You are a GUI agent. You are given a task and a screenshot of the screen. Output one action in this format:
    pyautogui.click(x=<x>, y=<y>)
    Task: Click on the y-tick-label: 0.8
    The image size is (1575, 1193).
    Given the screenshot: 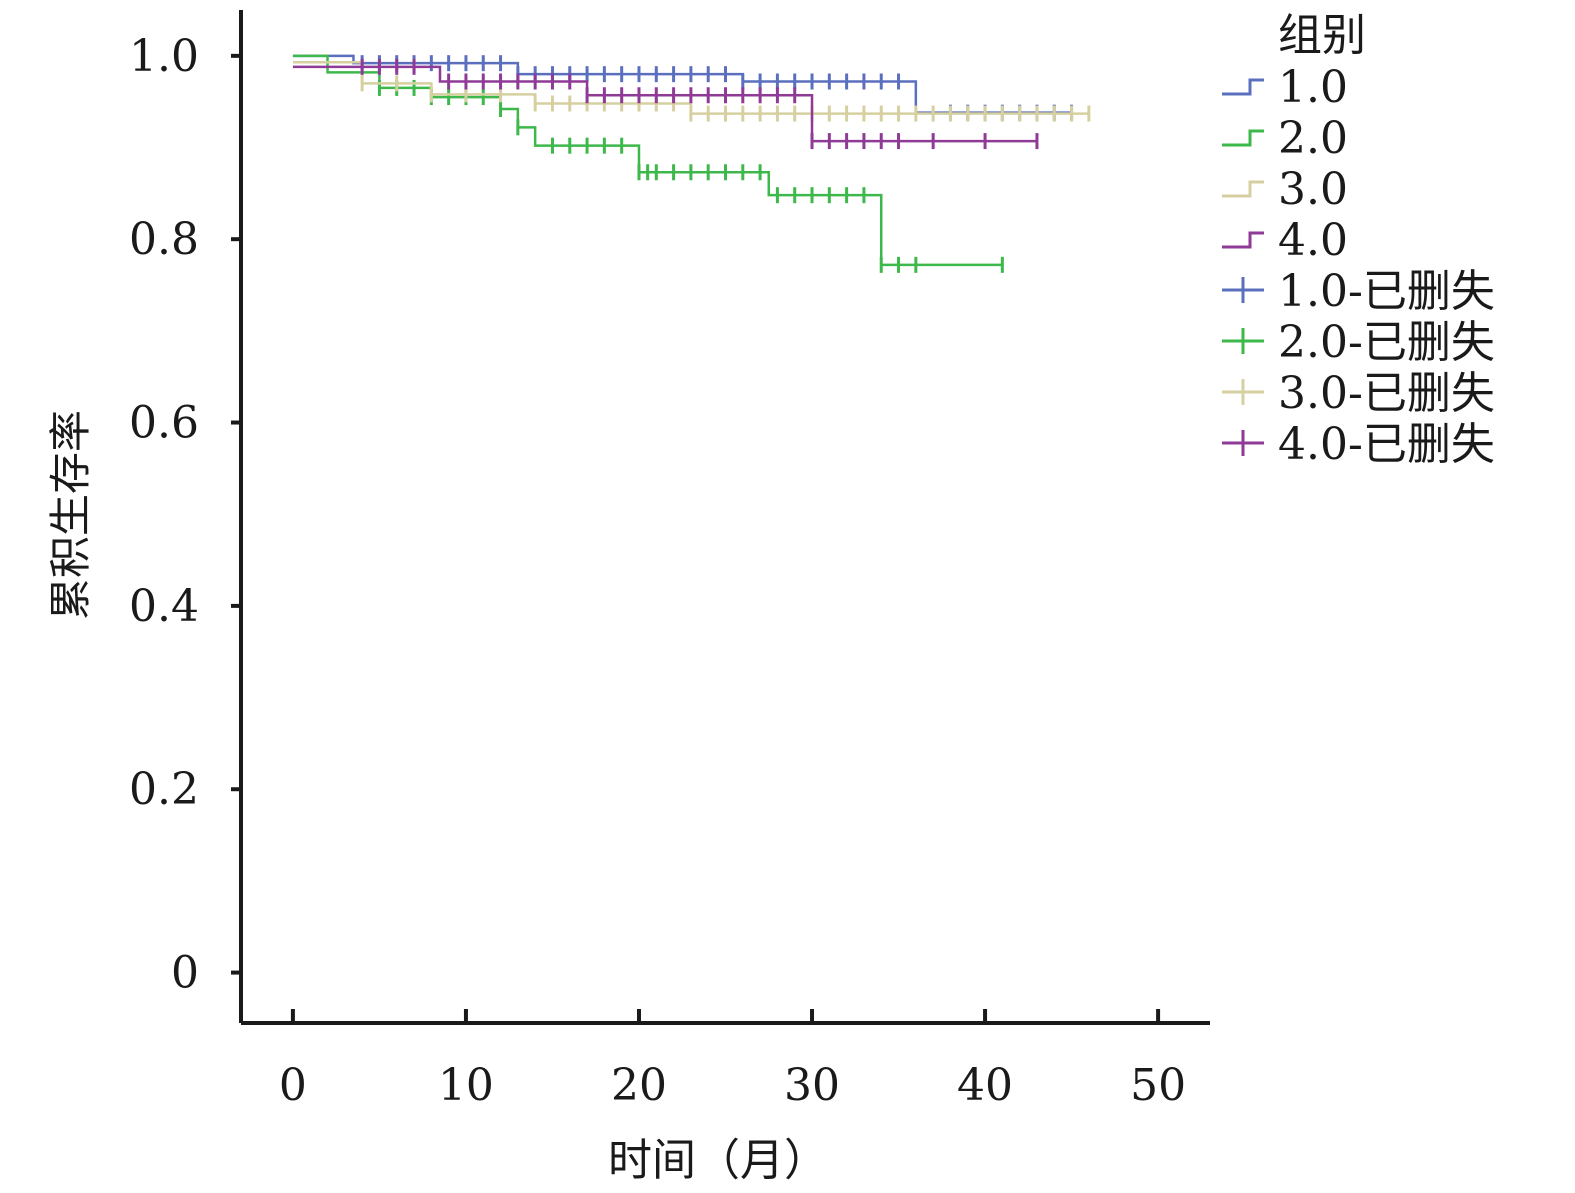 What is the action you would take?
    pyautogui.click(x=164, y=239)
    